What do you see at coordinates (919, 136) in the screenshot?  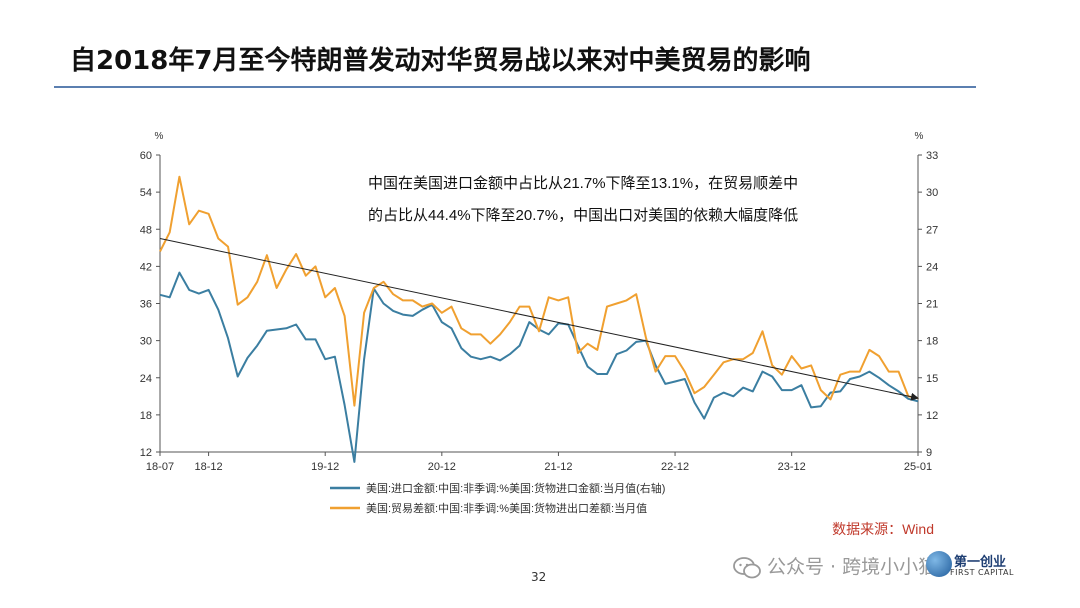 I see `right-axis-unit: %` at bounding box center [919, 136].